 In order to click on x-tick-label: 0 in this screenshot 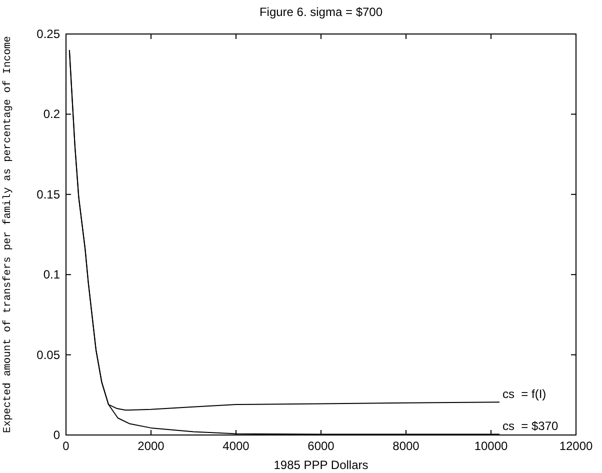, I will do `click(66, 446)`.